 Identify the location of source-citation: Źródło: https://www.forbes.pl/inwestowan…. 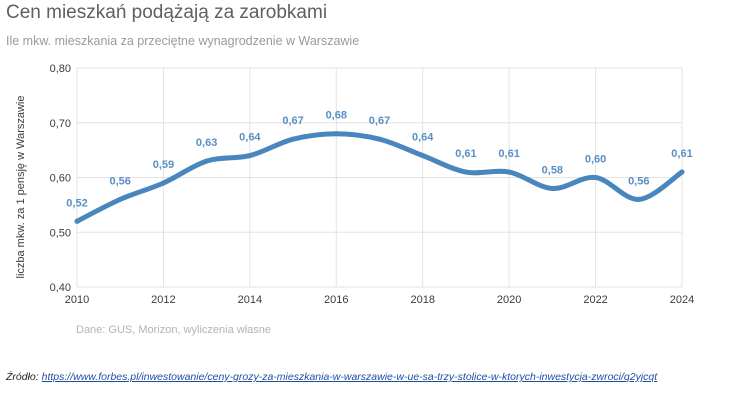
(373, 377).